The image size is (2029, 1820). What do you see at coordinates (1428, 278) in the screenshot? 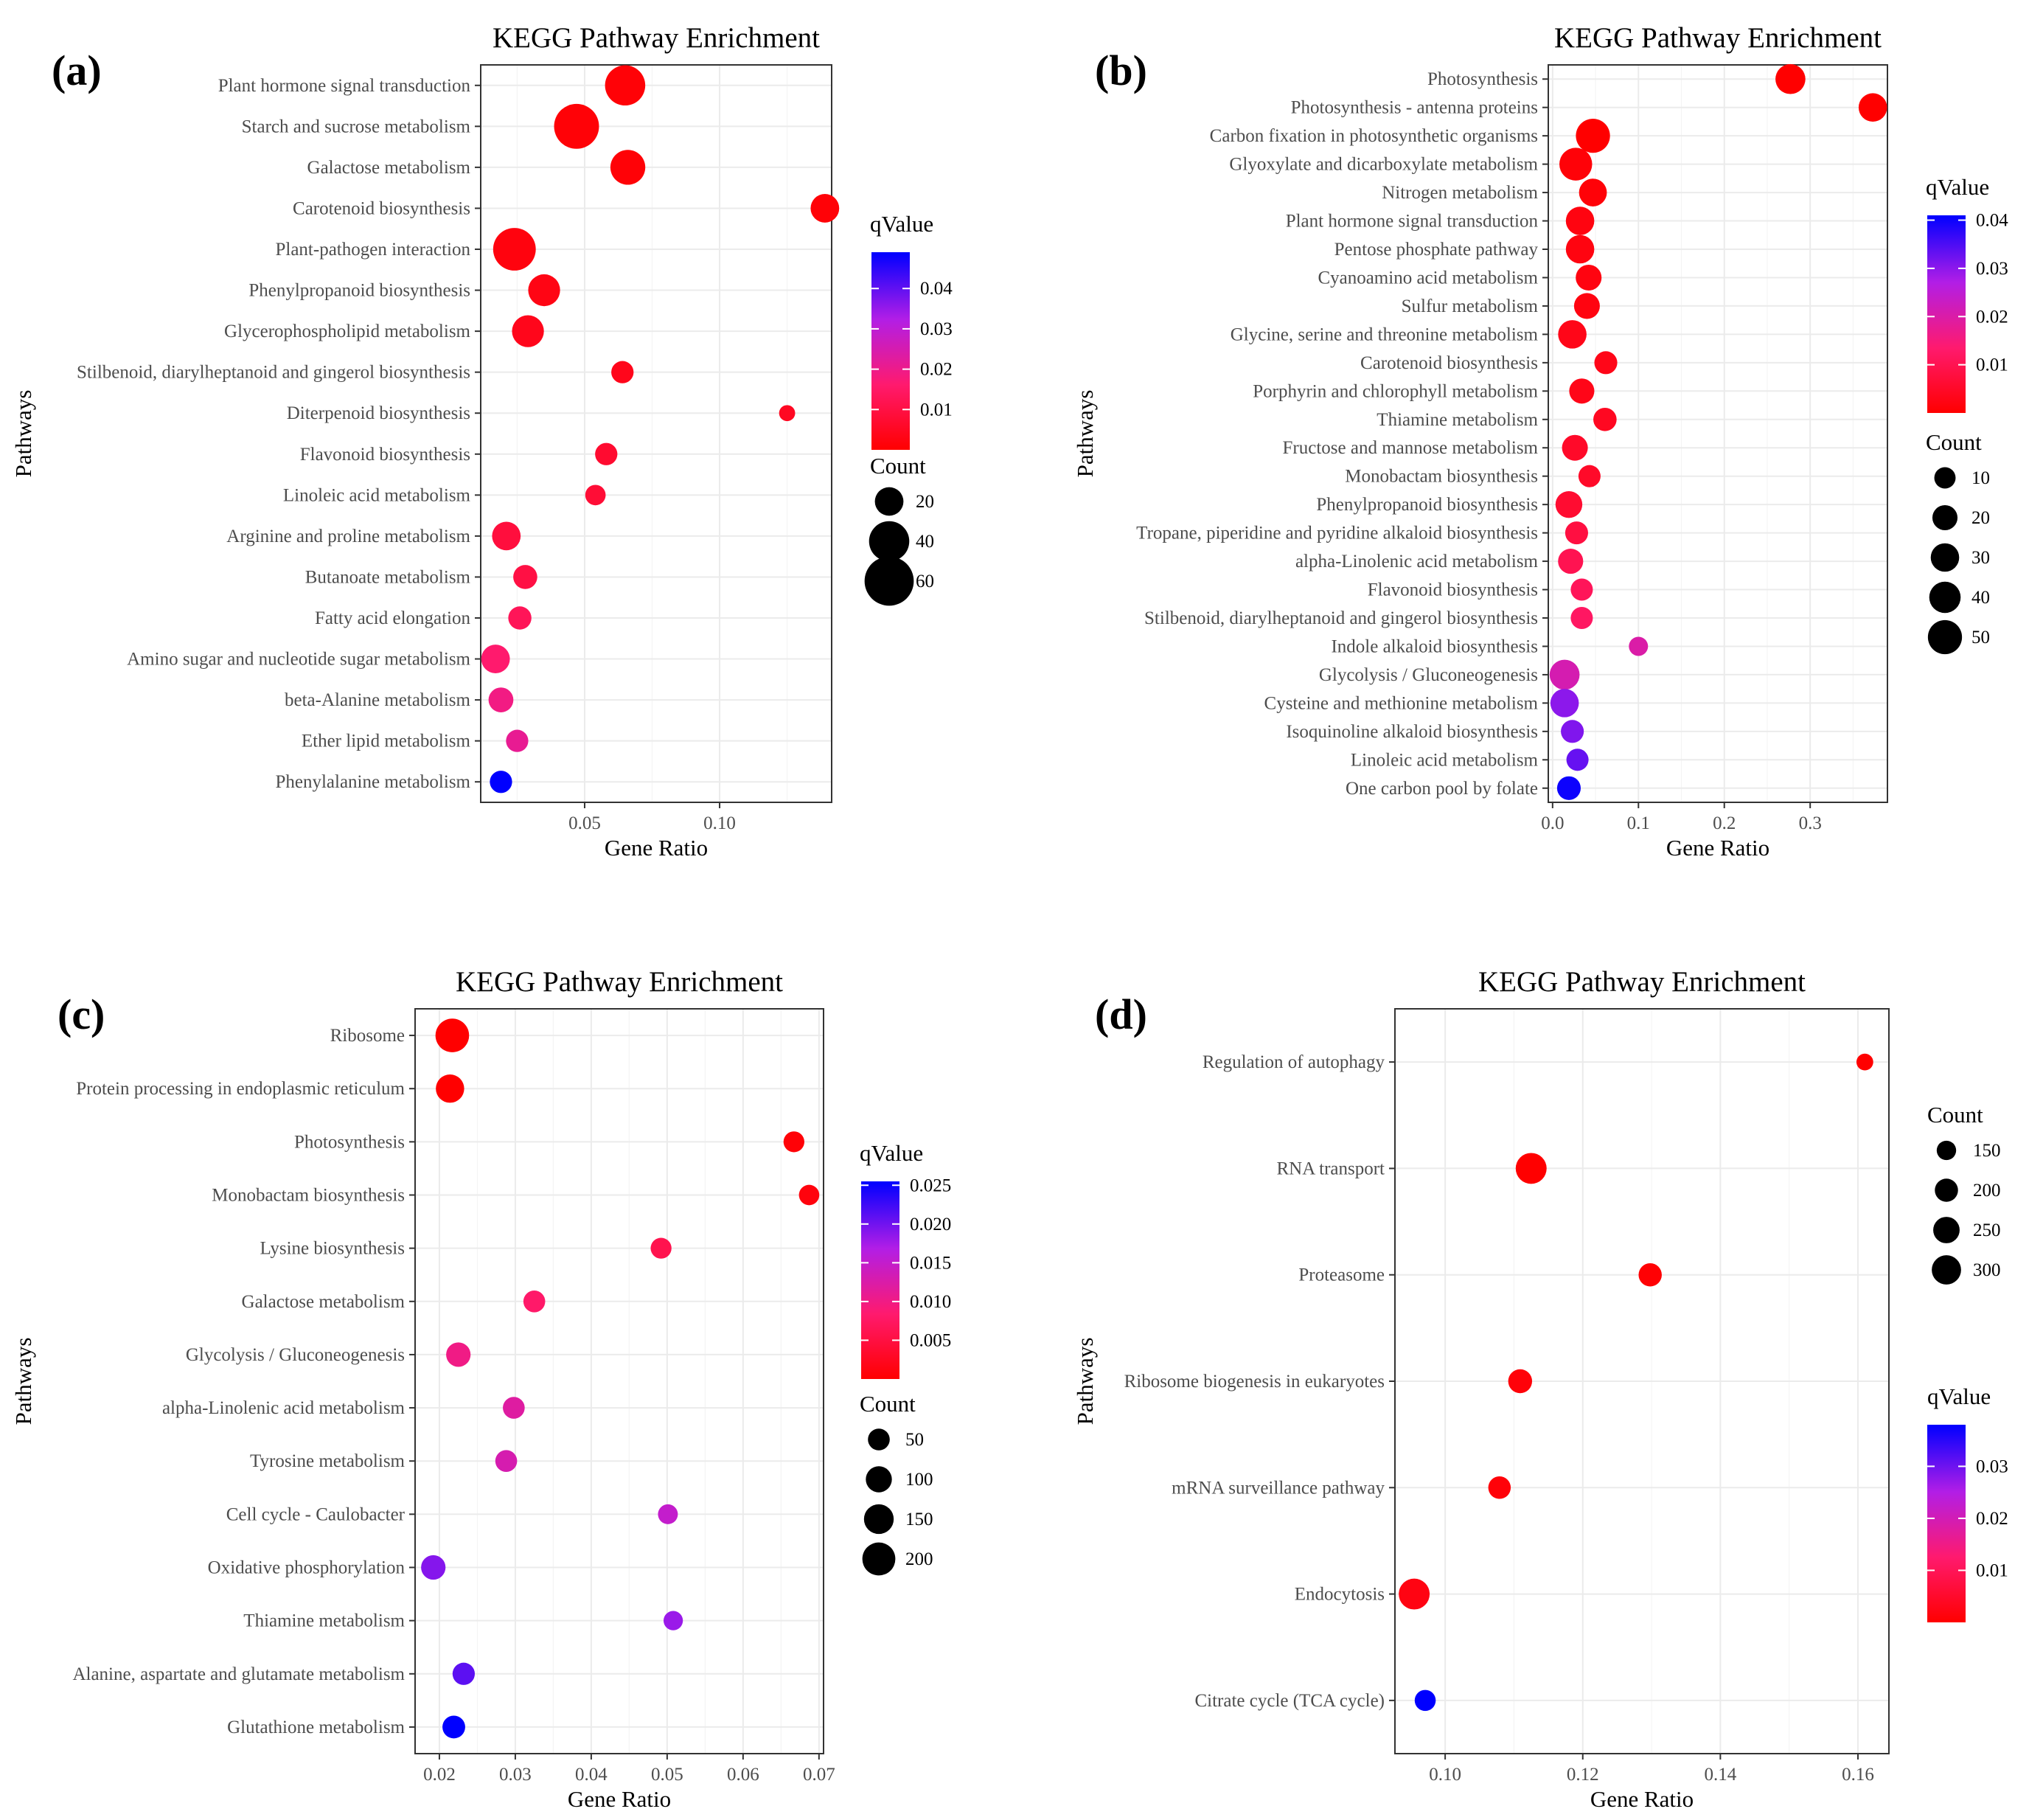
I see `y-tick-label: Cyanoamino acid metabolism` at bounding box center [1428, 278].